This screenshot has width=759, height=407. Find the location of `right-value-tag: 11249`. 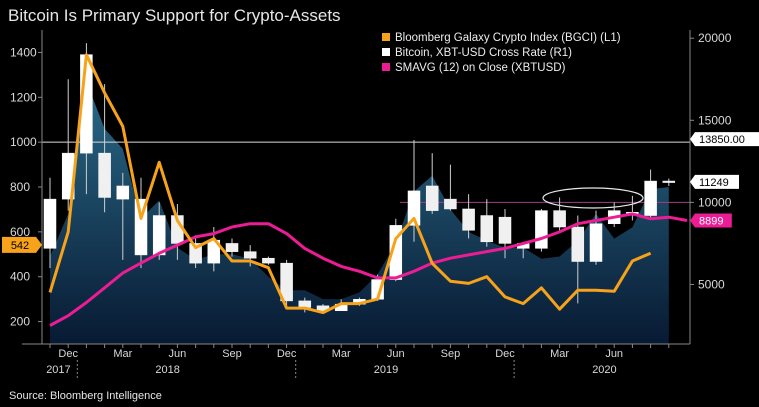

right-value-tag: 11249 is located at coordinates (714, 181).